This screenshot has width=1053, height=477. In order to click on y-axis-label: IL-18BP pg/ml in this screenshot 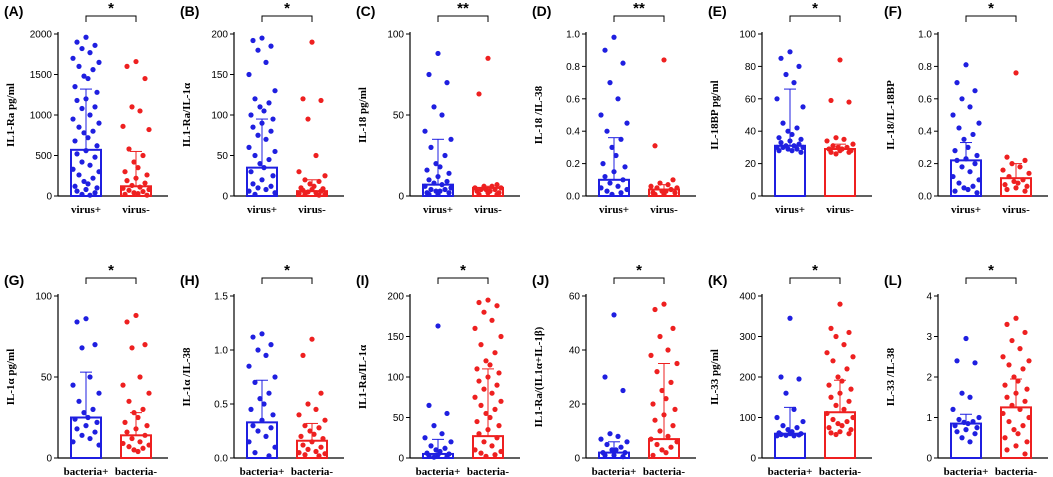, I will do `click(715, 114)`.